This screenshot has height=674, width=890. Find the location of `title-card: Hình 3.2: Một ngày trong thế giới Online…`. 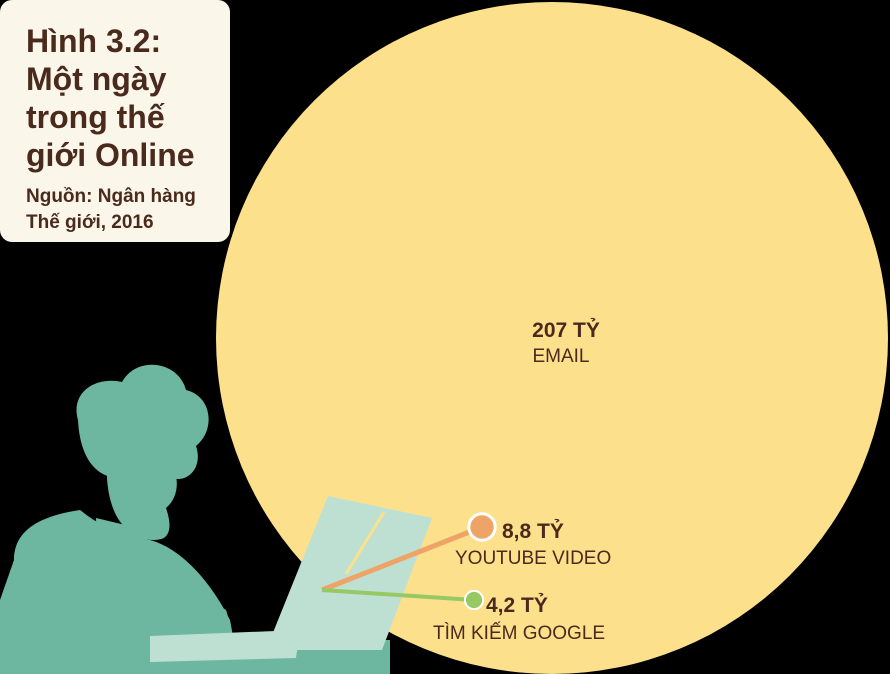

title-card: Hình 3.2: Một ngày trong thế giới Online… is located at coordinates (115, 121).